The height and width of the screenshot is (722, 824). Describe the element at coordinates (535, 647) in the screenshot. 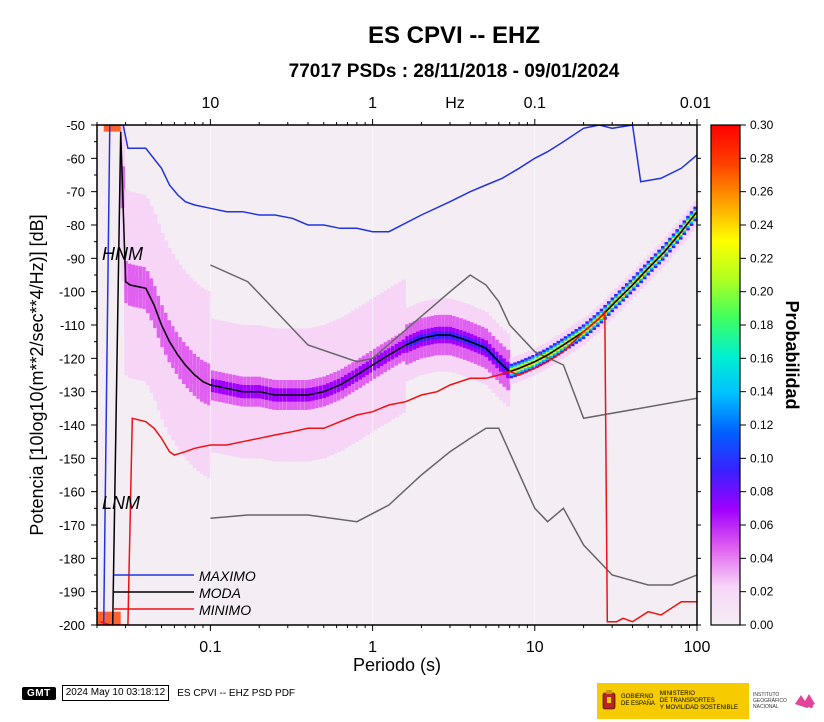

I see `x-tick-label: 10` at that location.